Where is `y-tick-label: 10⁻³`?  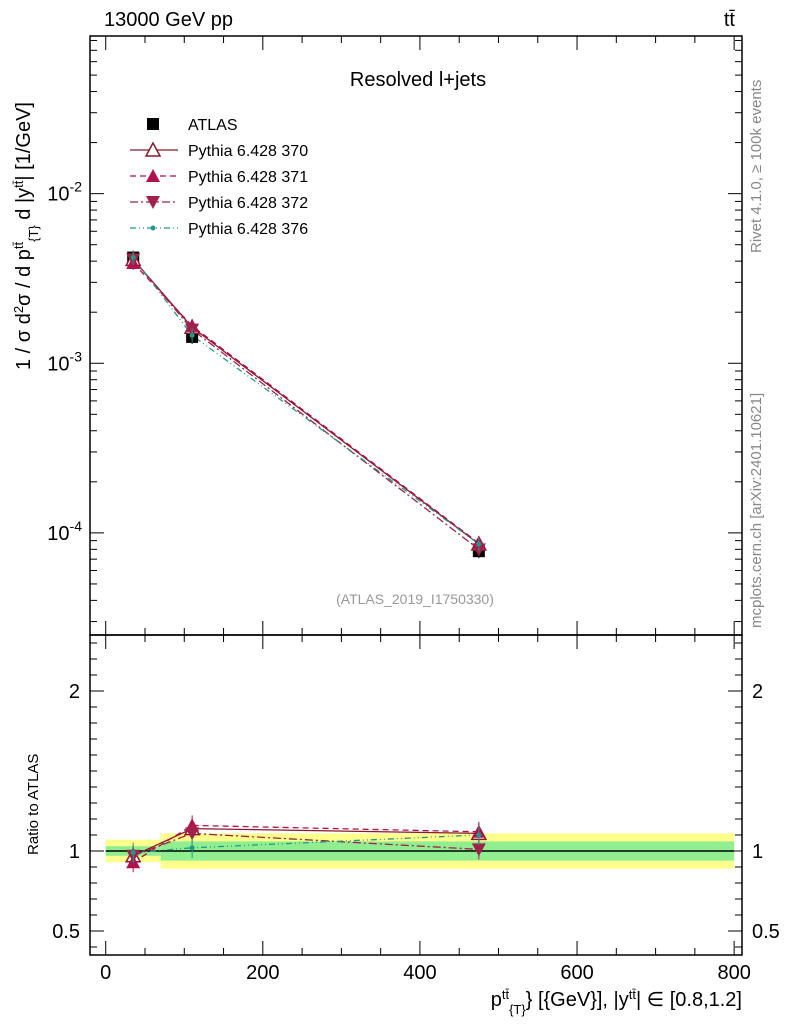
y-tick-label: 10⁻³ is located at coordinates (64, 361).